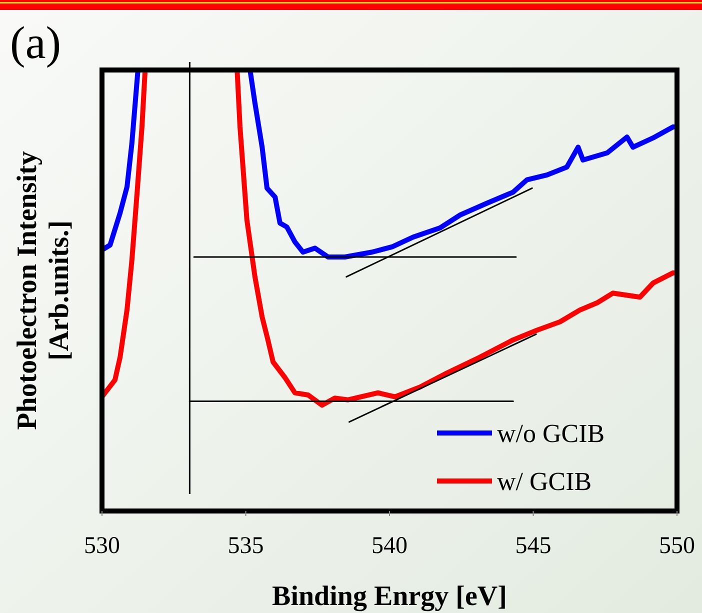 This screenshot has height=613, width=702. Describe the element at coordinates (102, 546) in the screenshot. I see `x-tick-label: 530` at that location.